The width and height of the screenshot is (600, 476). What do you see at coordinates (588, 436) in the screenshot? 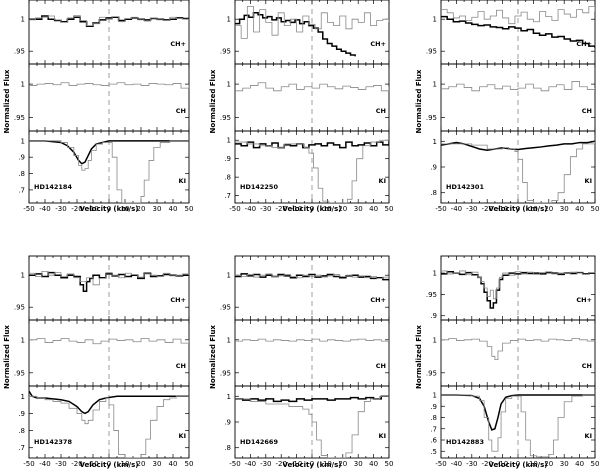
I see `species-label: KI` at bounding box center [588, 436].